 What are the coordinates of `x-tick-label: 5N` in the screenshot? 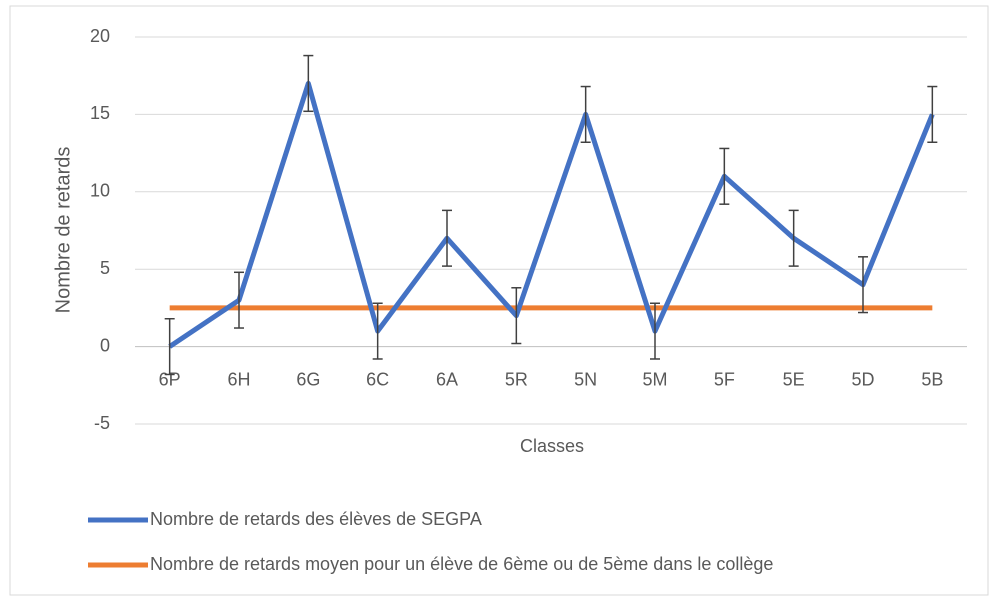 It's located at (585, 379).